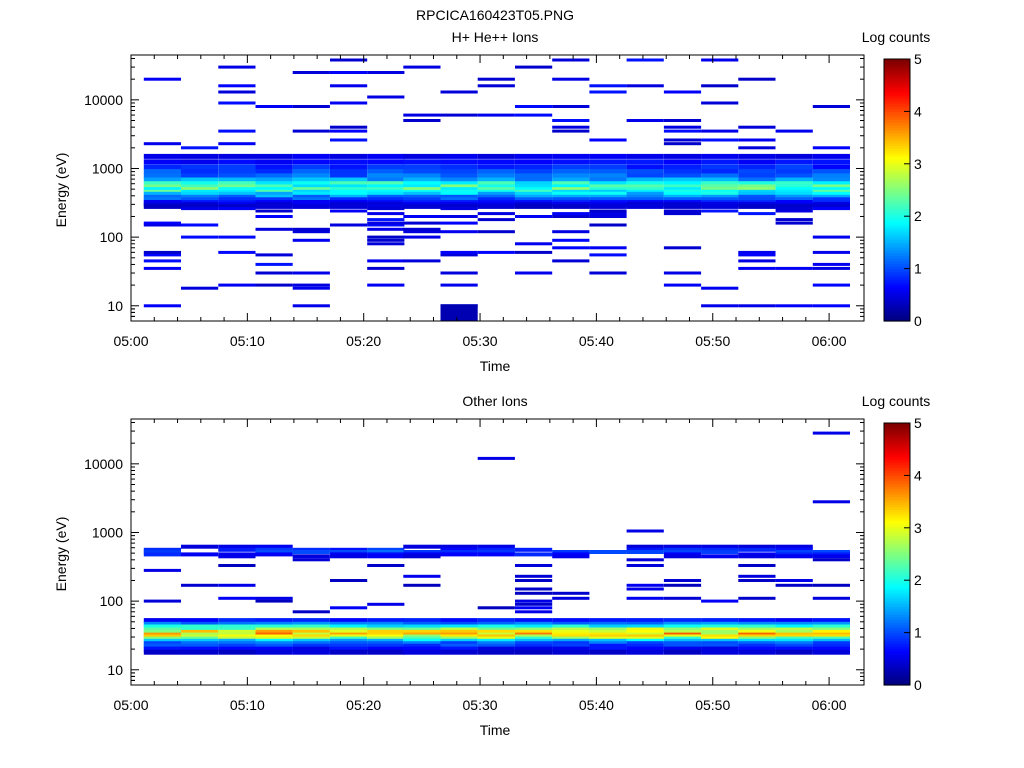 The image size is (1024, 768). I want to click on colorbar-tick-label: 0, so click(918, 321).